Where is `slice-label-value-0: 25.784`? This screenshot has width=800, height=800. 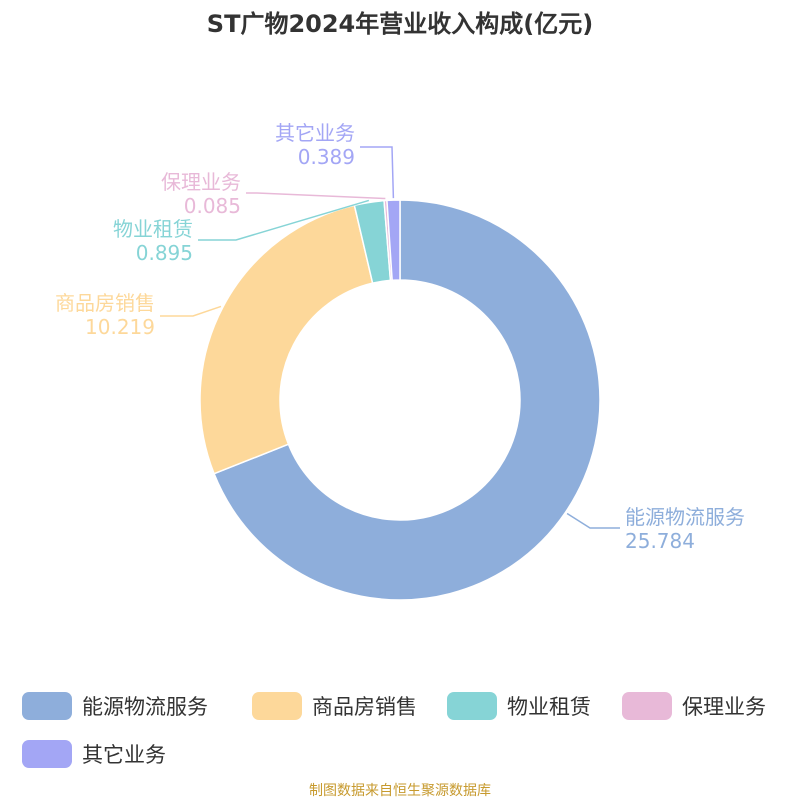
slice-label-value-0: 25.784 is located at coordinates (660, 541).